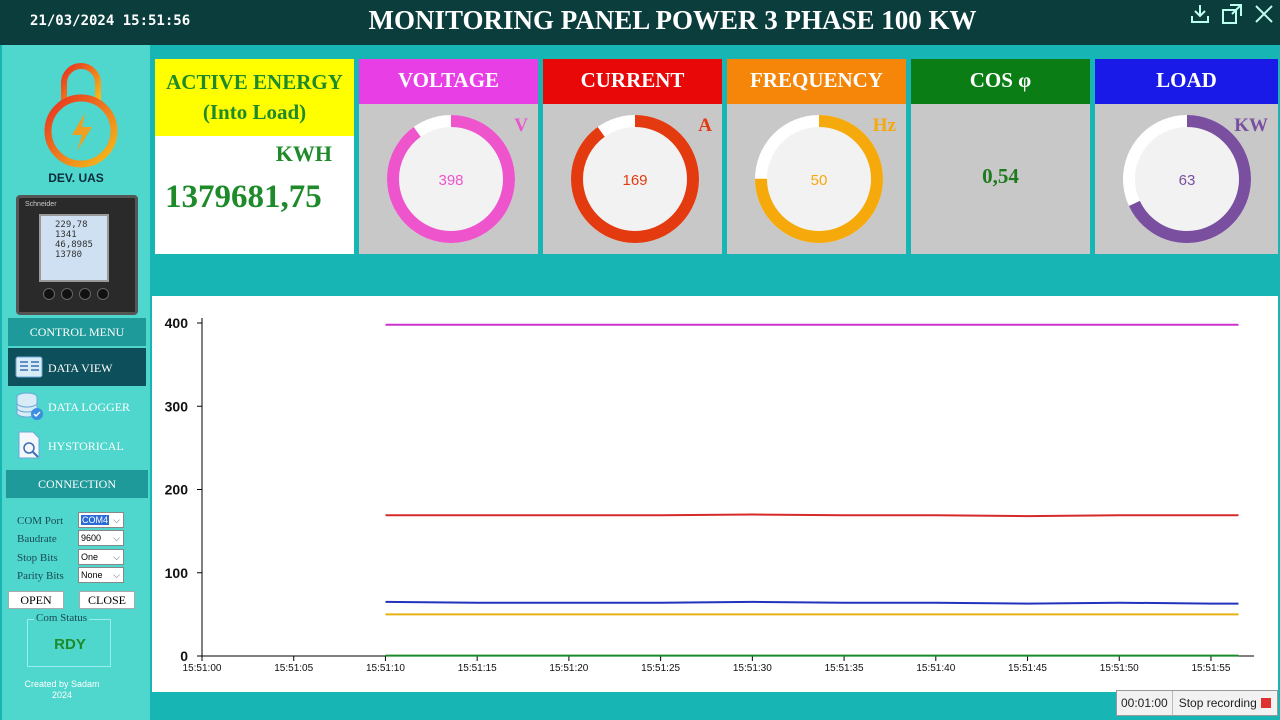  What do you see at coordinates (202, 668) in the screenshot?
I see `x-tick-label: 15:51:00` at bounding box center [202, 668].